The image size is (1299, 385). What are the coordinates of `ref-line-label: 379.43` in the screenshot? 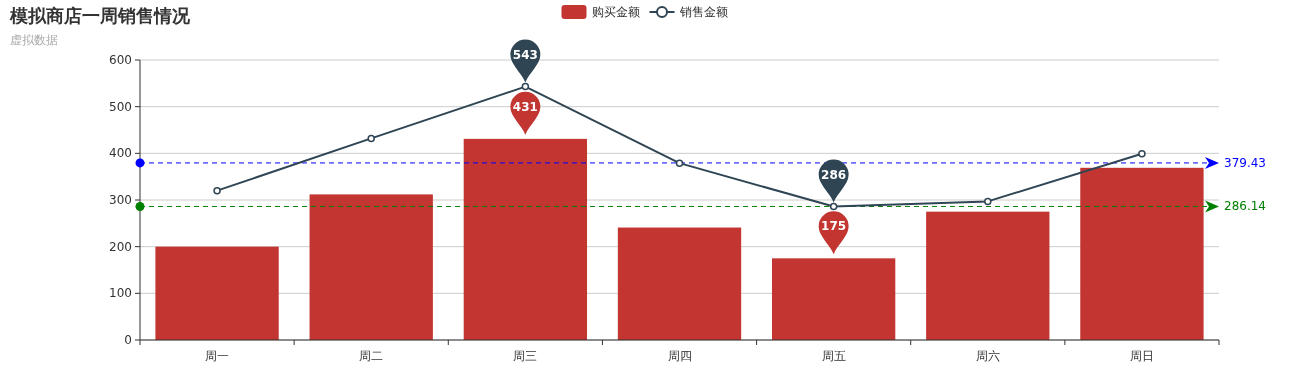 It's located at (1245, 162).